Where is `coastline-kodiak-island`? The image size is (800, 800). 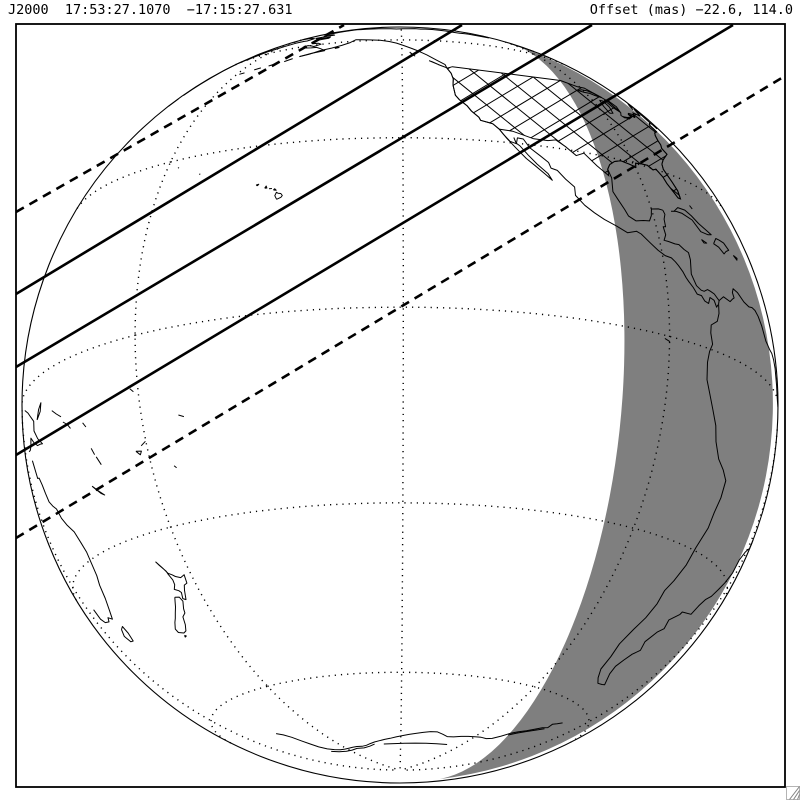 coastline-kodiak-island is located at coordinates (337, 47).